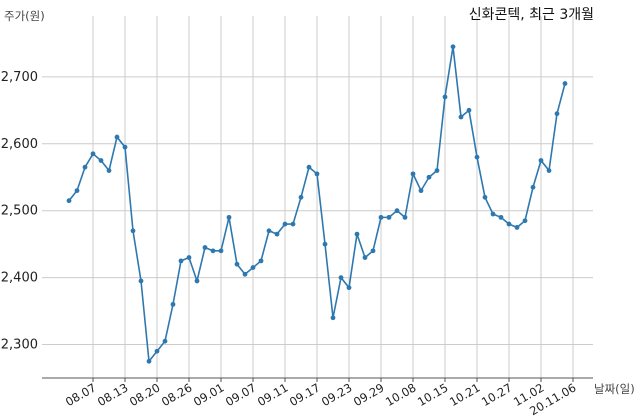 This screenshot has width=640, height=419. What do you see at coordinates (401, 394) in the screenshot?
I see `x-tick-label: 10.08` at bounding box center [401, 394].